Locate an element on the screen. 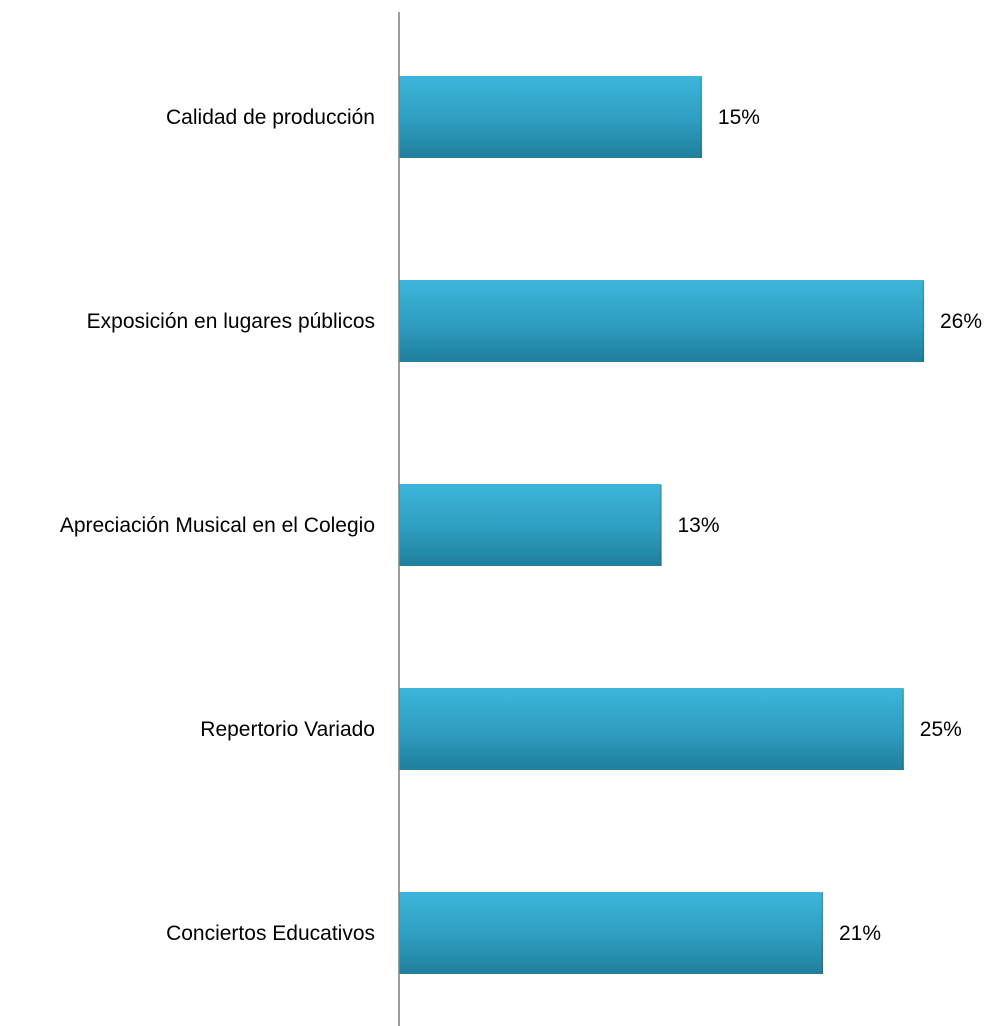 The width and height of the screenshot is (989, 1026). category-label: Repertorio Variado is located at coordinates (287, 729).